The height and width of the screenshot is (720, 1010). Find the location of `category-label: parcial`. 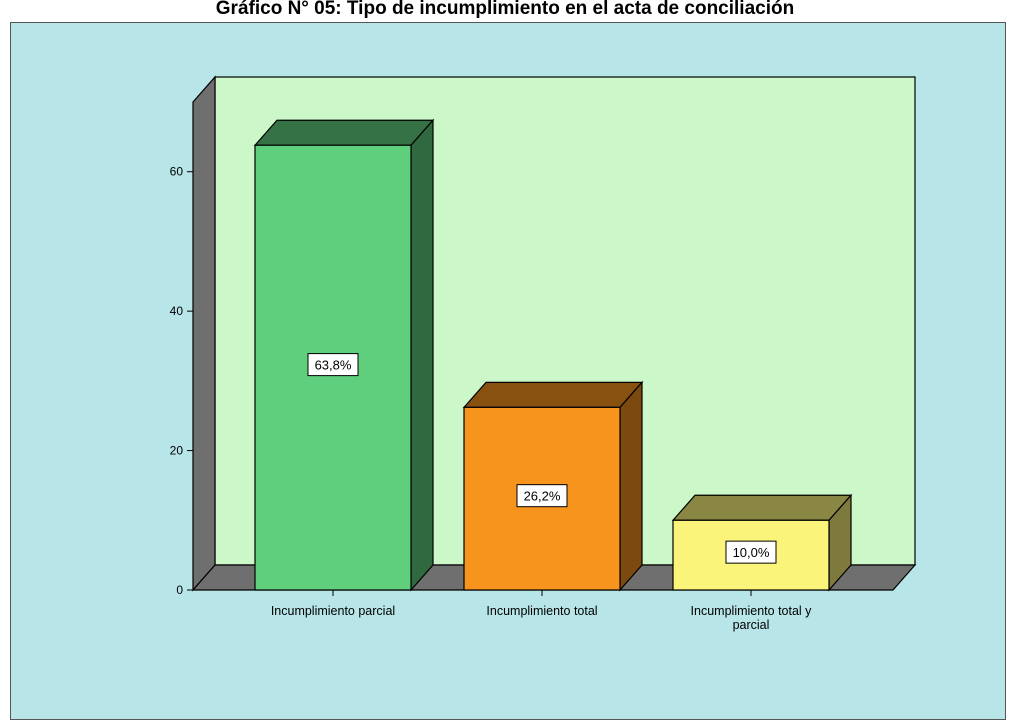

category-label: parcial is located at coordinates (751, 625).